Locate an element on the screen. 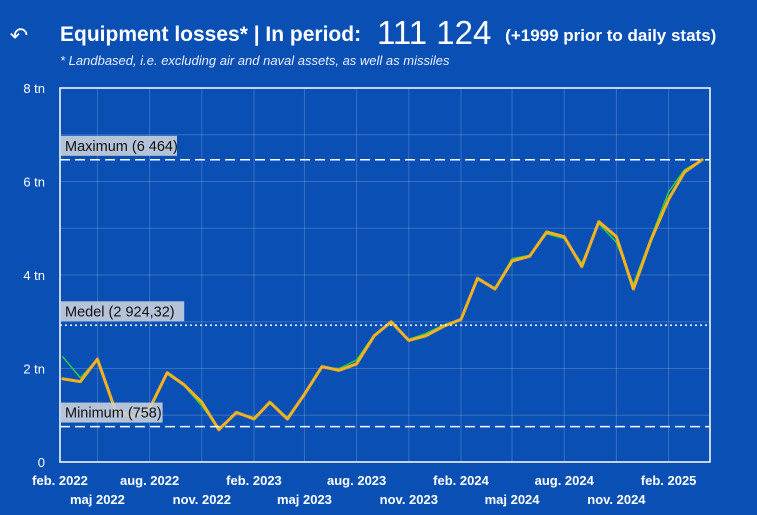 This screenshot has height=515, width=757. y-tick-label: 8 tn is located at coordinates (34, 88).